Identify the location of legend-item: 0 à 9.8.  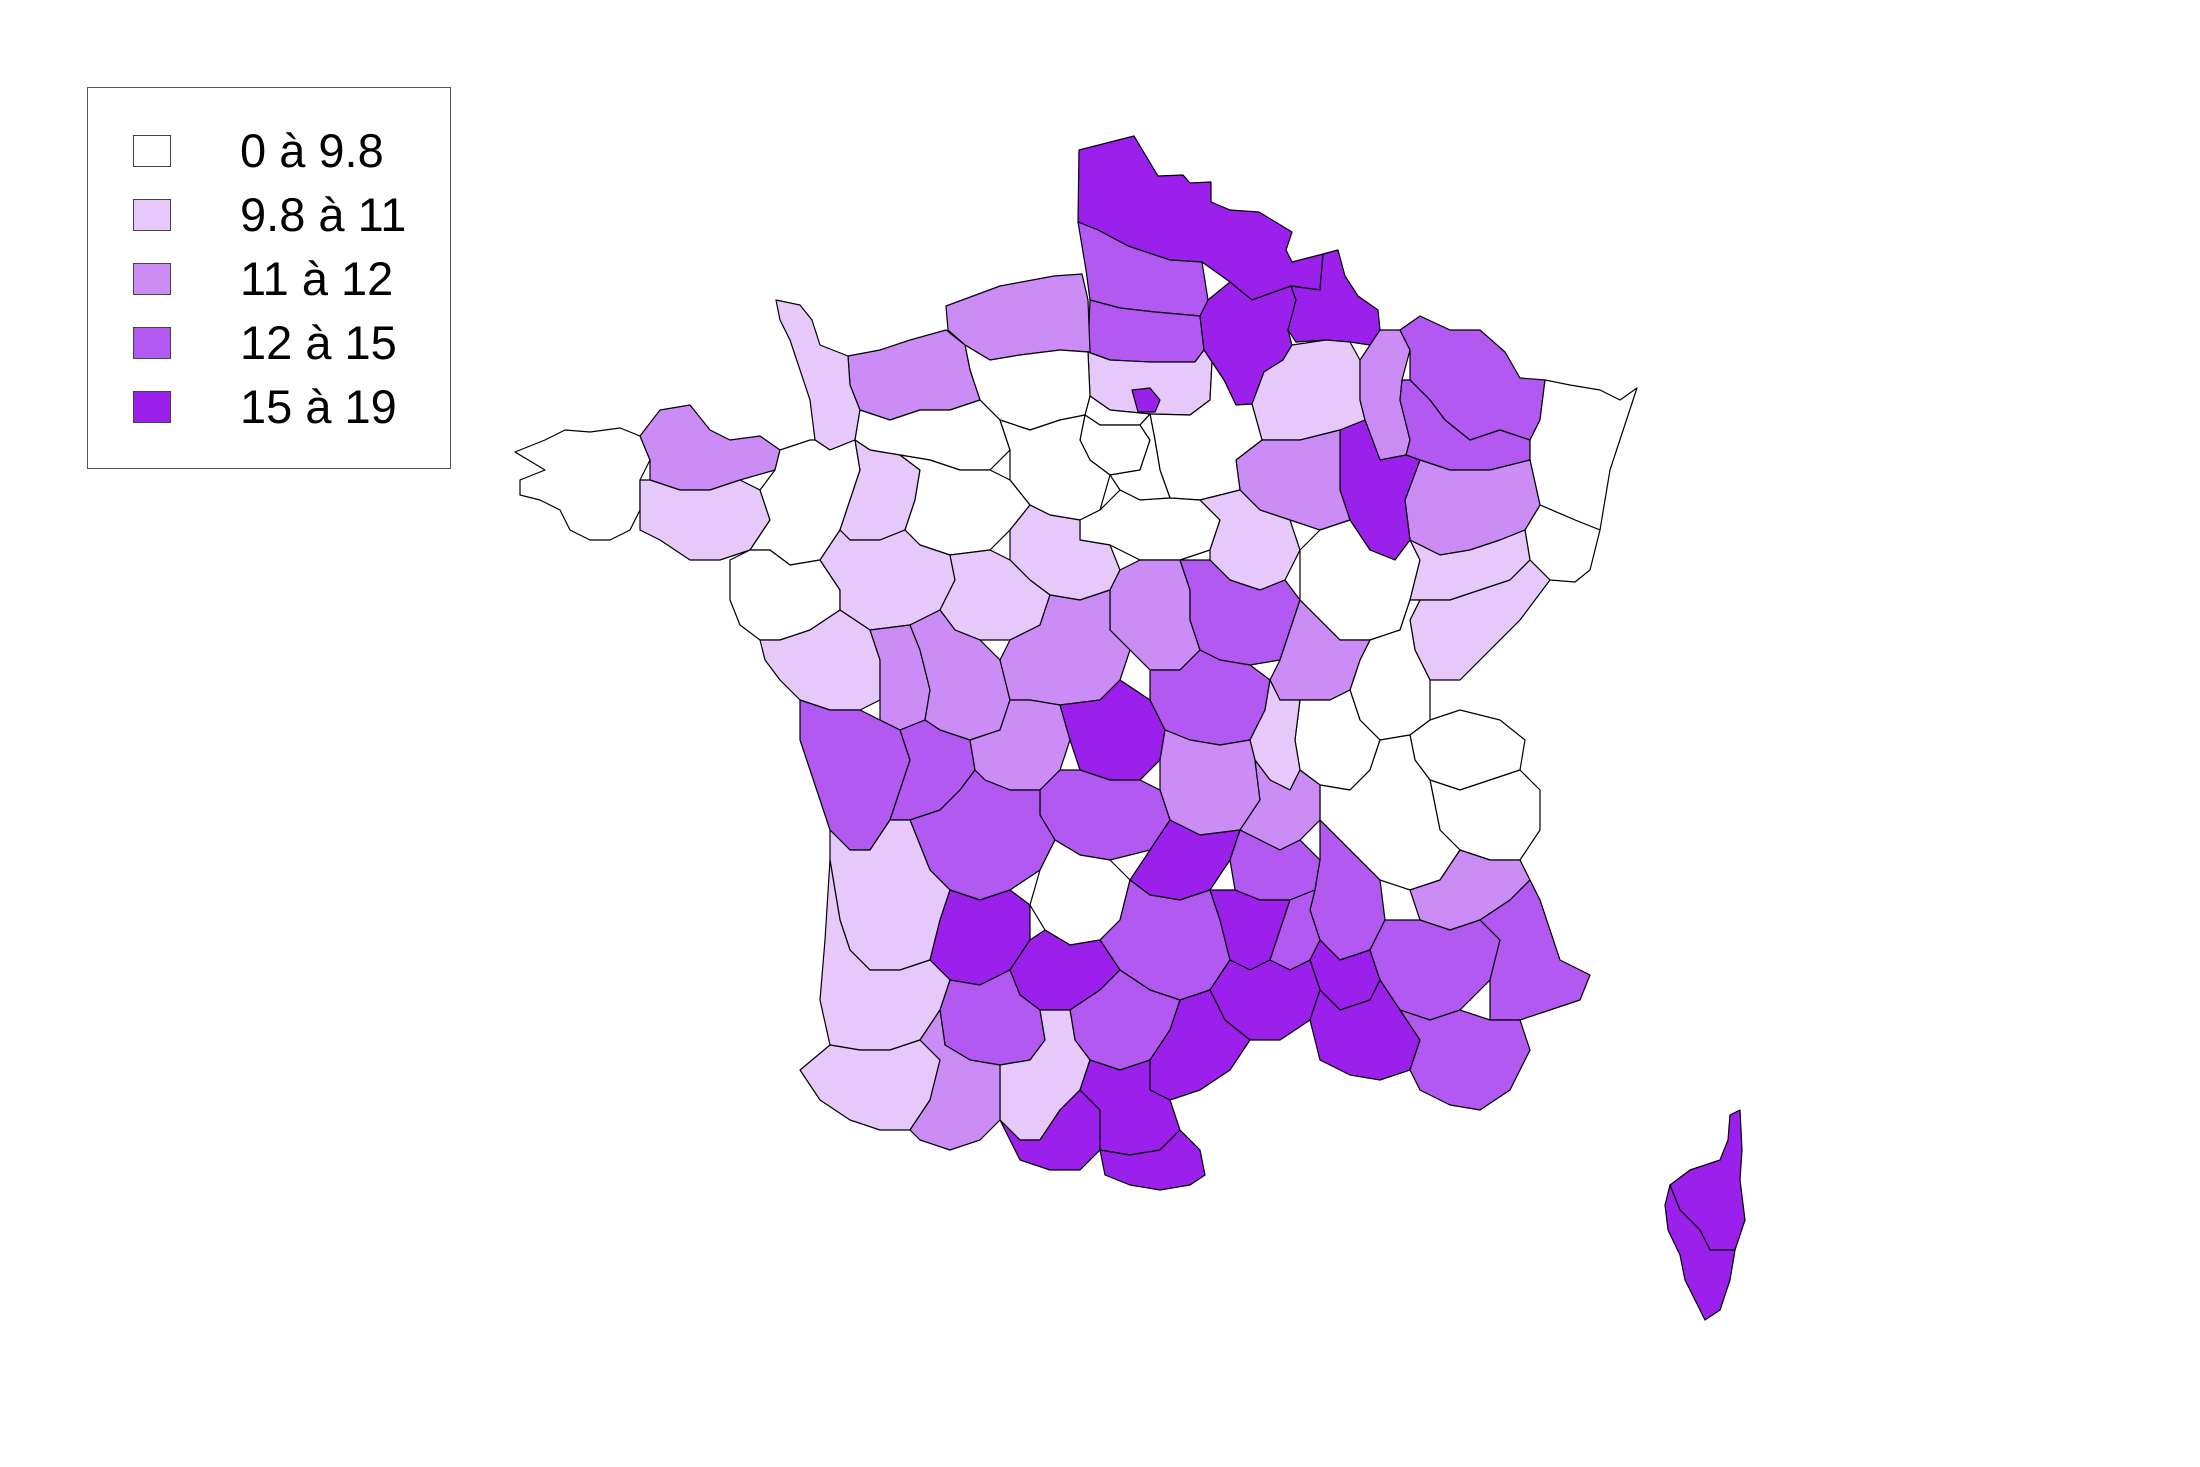
(258, 150).